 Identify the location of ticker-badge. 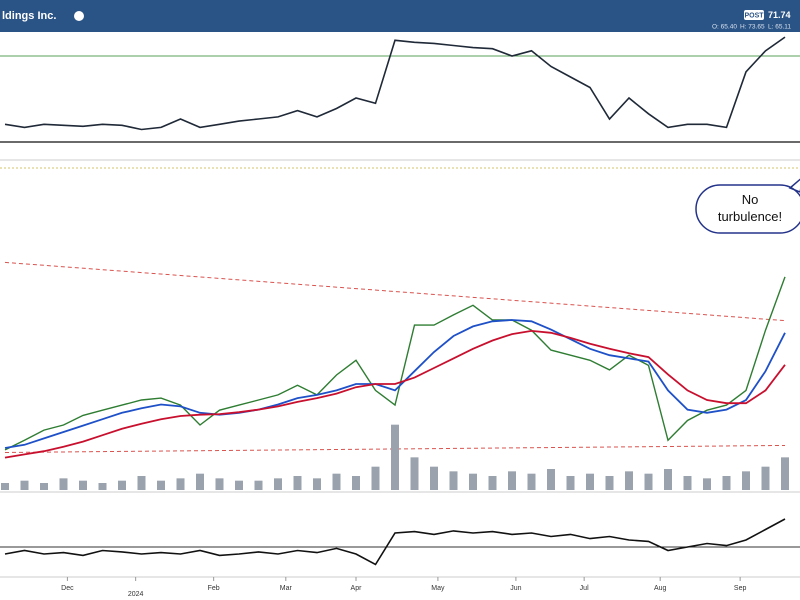
(754, 15).